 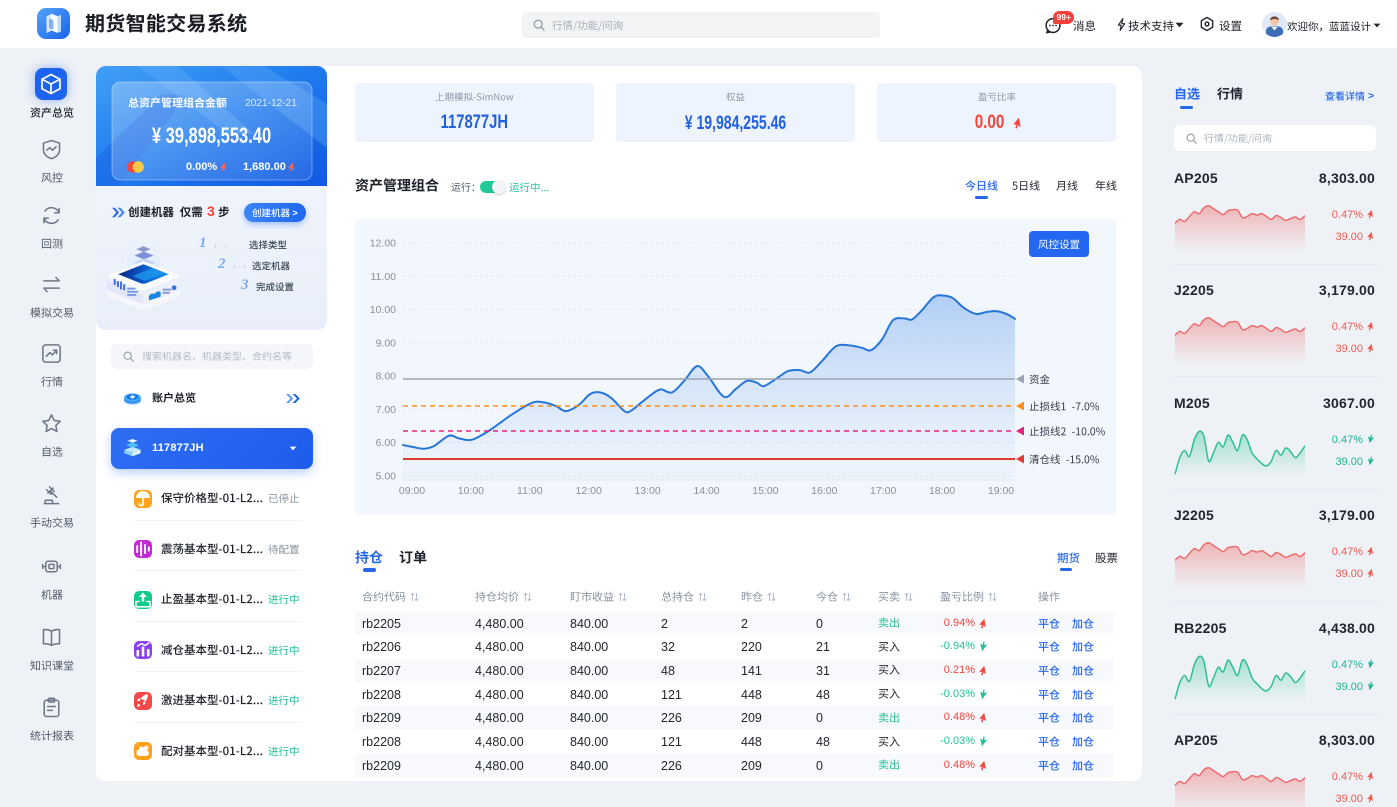 I want to click on svg-text: 13:00, so click(x=647, y=491).